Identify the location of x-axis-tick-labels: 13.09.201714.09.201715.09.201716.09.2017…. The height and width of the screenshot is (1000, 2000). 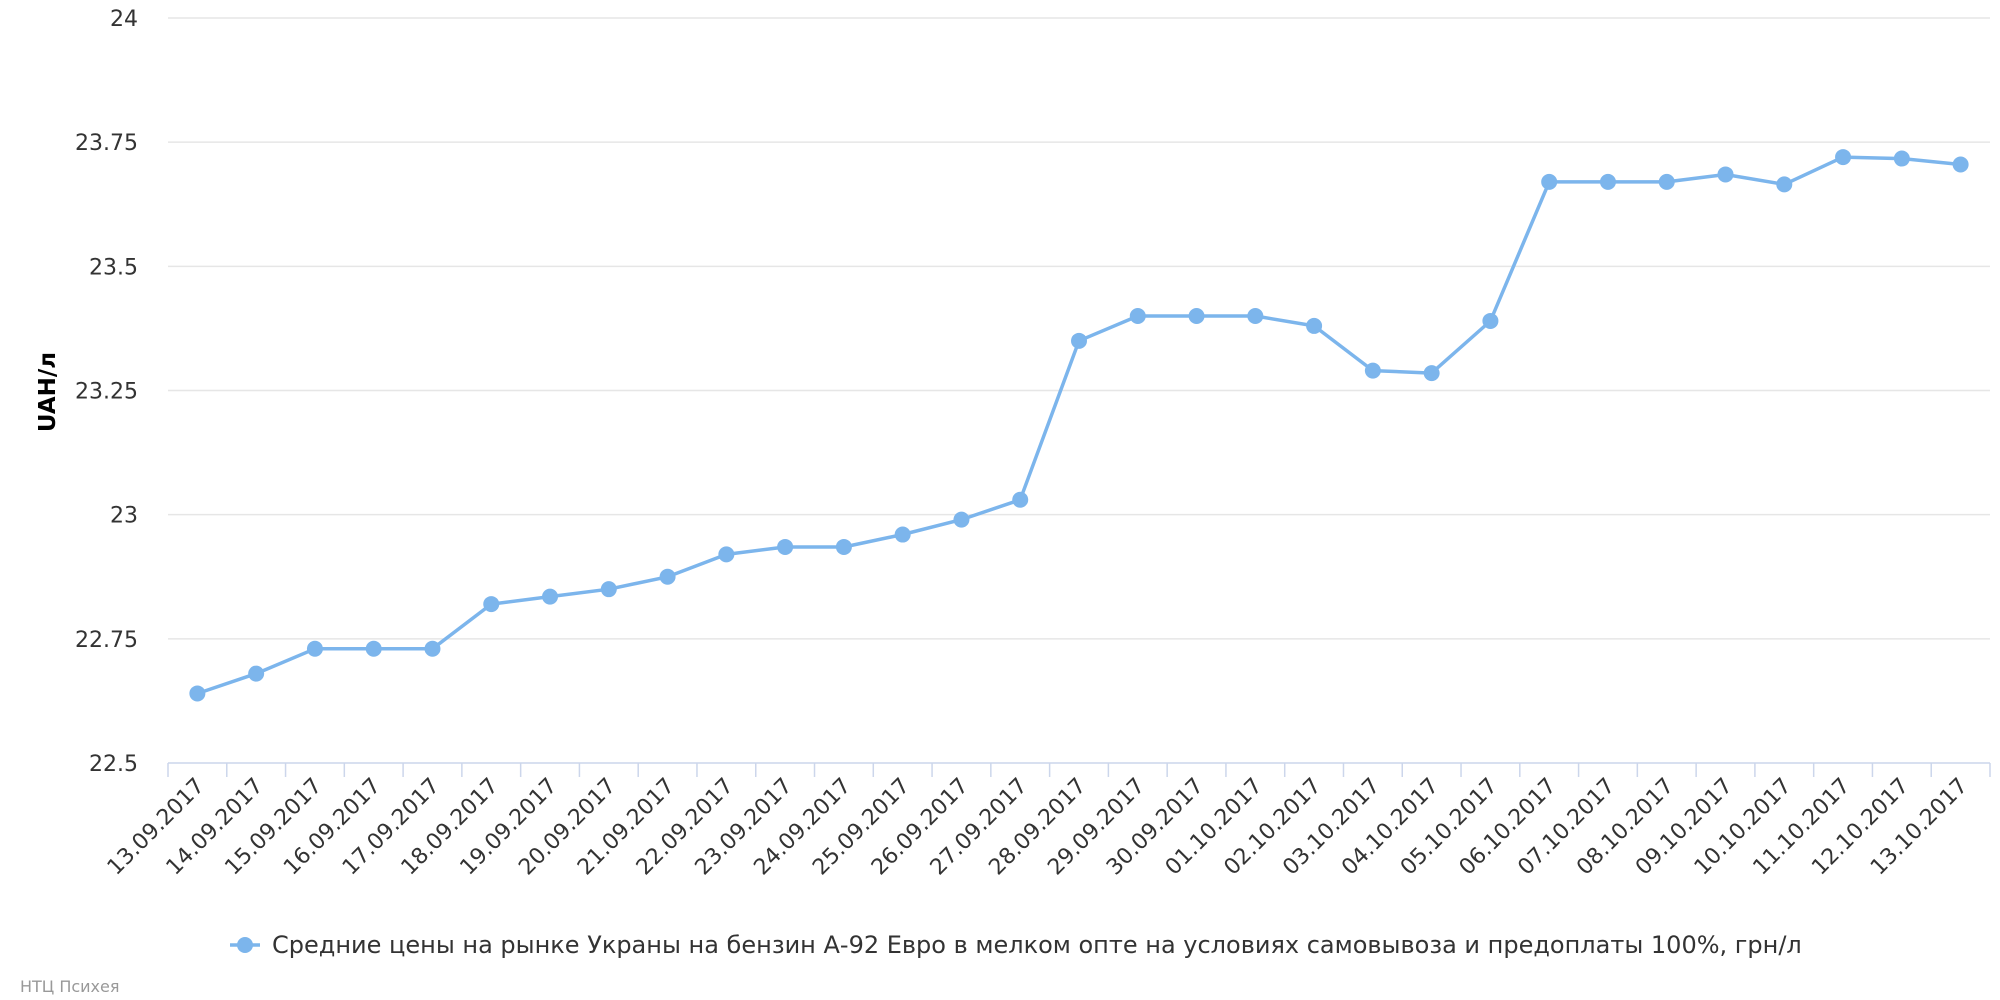
(1038, 827).